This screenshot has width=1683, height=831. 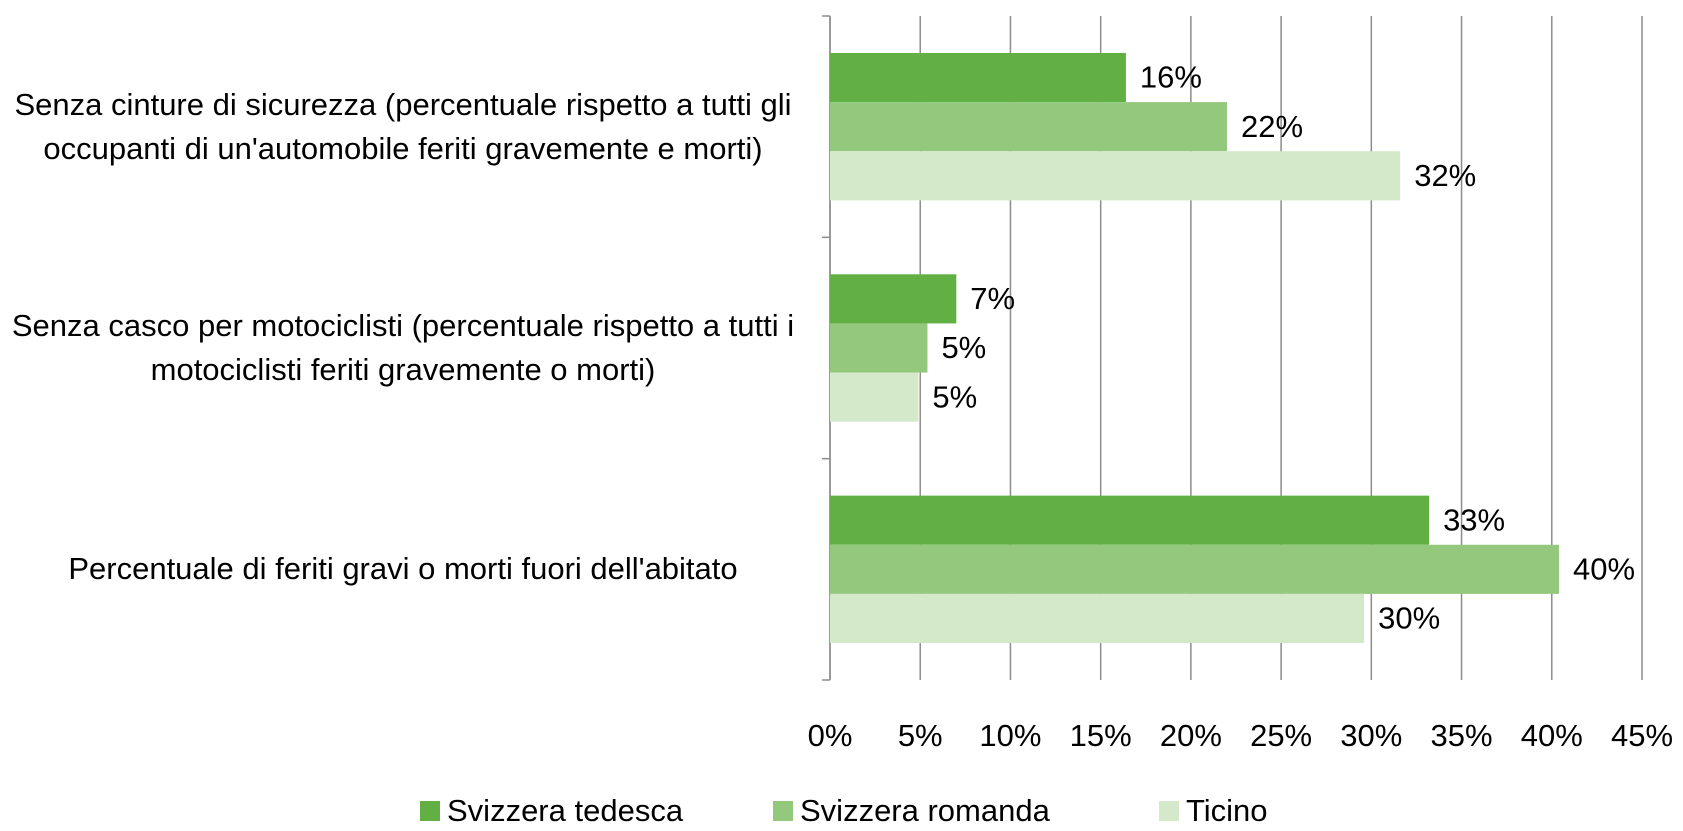 I want to click on legend-label: Svizzera tedesca, so click(x=565, y=810).